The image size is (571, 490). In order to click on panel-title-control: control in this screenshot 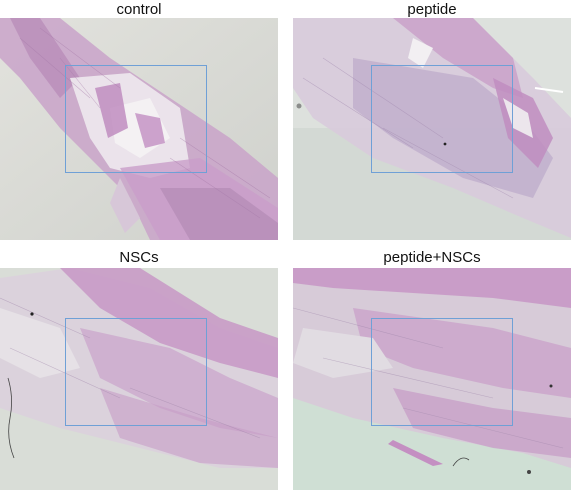, I will do `click(139, 10)`.